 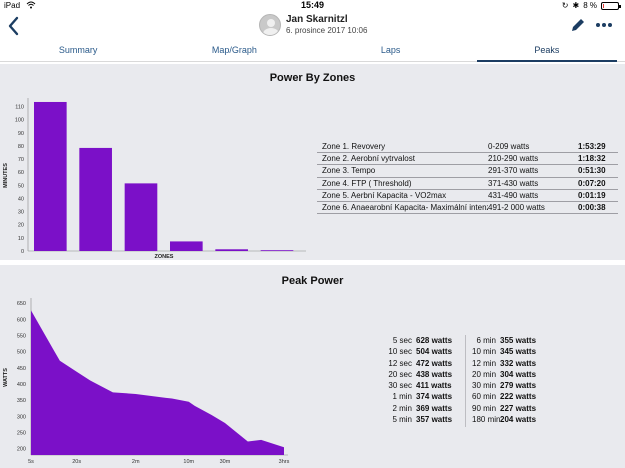 What do you see at coordinates (467, 147) in the screenshot?
I see `zone-row: Zone 1. Revovery 0-209 watts 1:53:29` at bounding box center [467, 147].